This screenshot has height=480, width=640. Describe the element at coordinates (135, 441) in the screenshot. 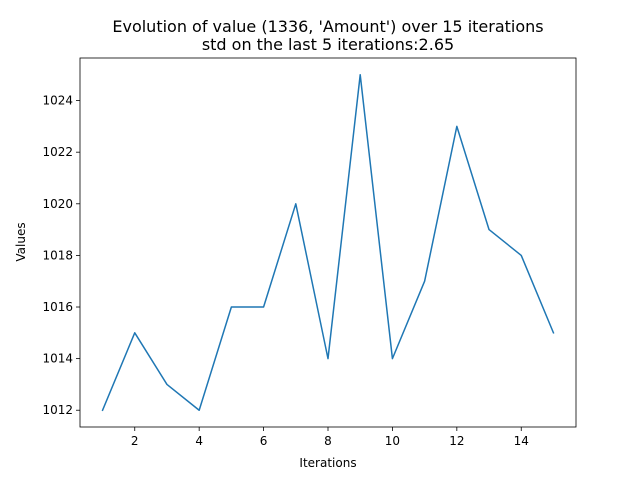

I see `x-tick-label: 2` at that location.